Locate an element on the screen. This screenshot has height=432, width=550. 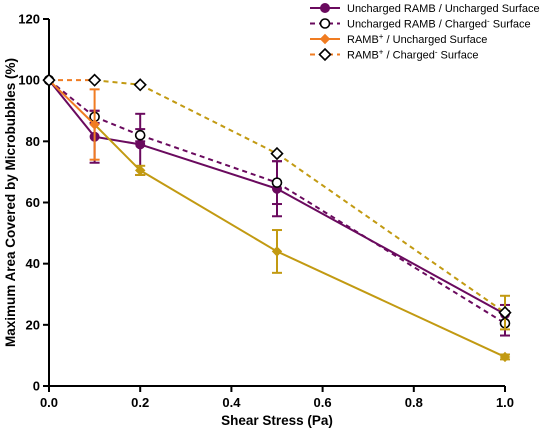
legend-entry-0: Uncharged RAMB / Uncharged Surface is located at coordinates (425, 9).